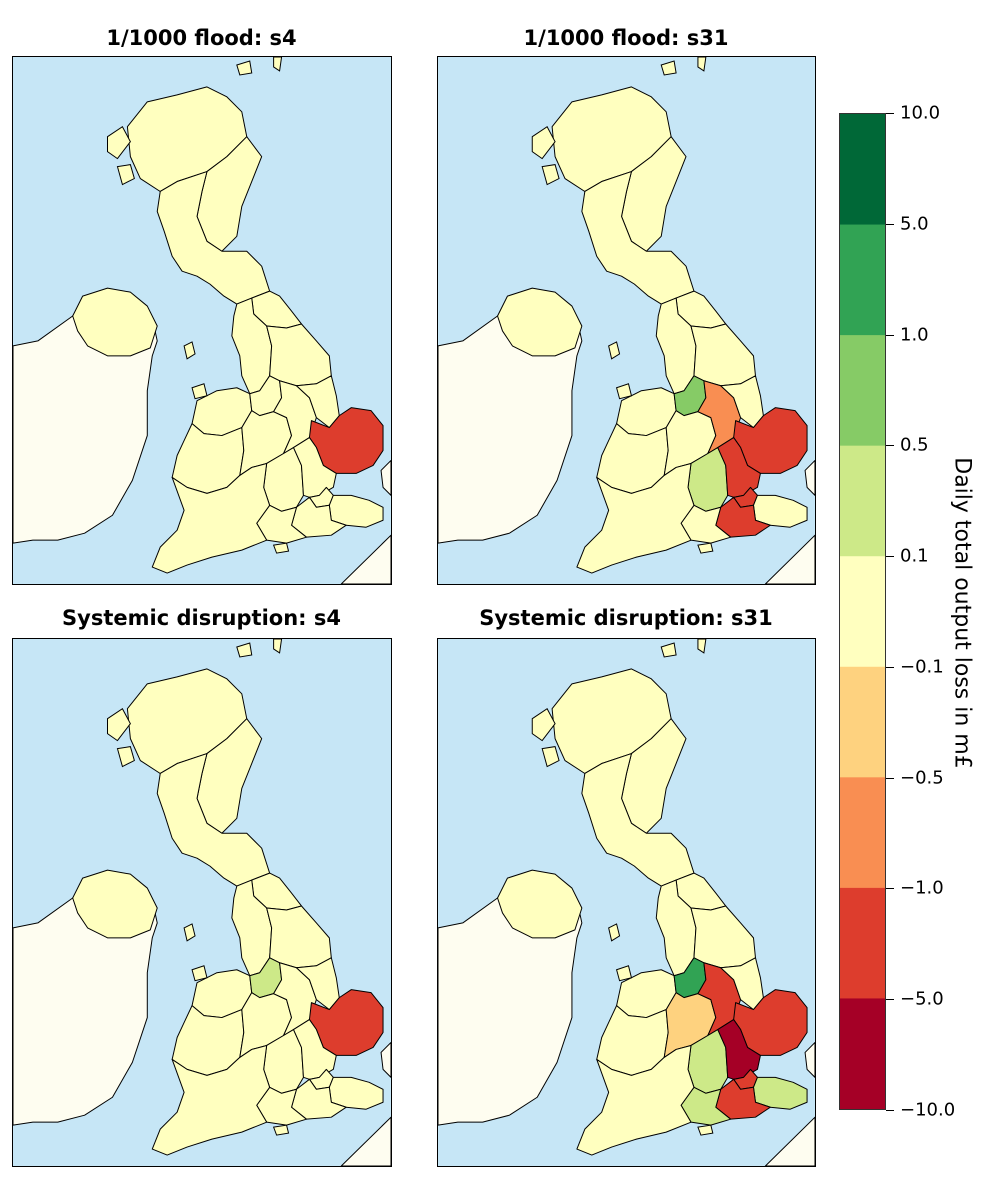  Describe the element at coordinates (201, 38) in the screenshot. I see `panel-title-1: 1/1000 flood: s4` at that location.